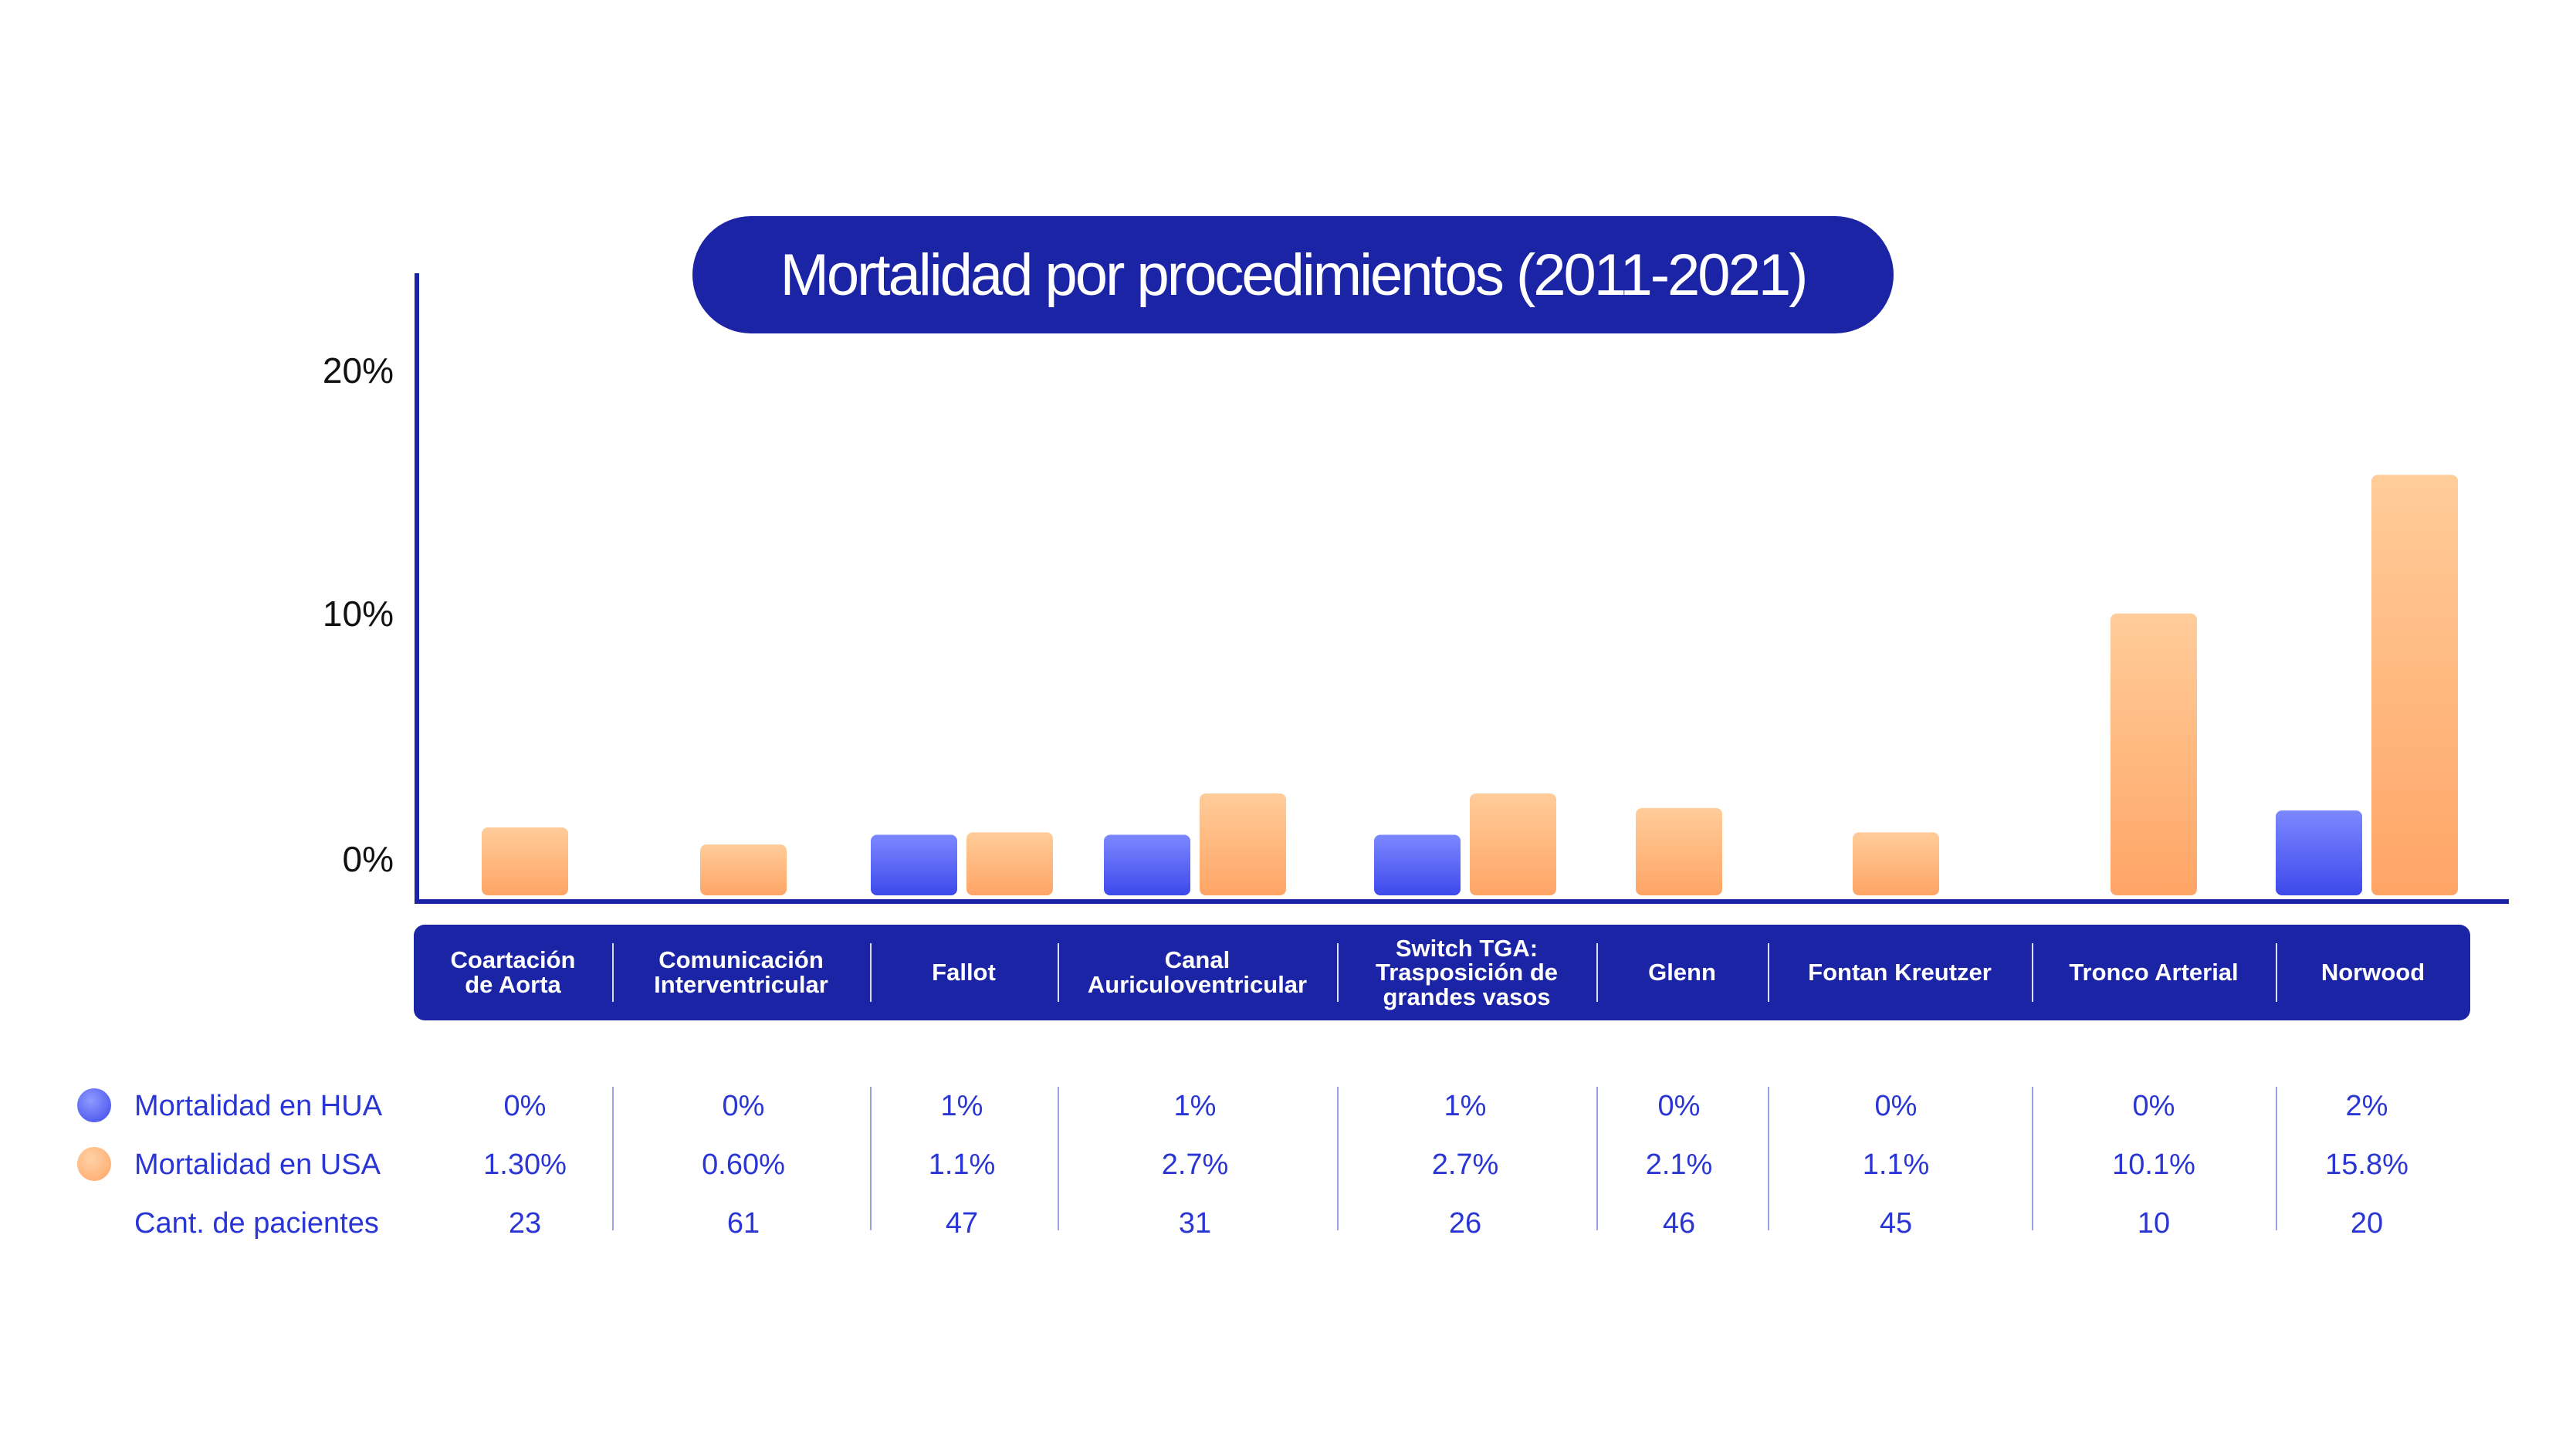 This screenshot has width=2576, height=1448. I want to click on category-label: Tronco Arterial, so click(2154, 972).